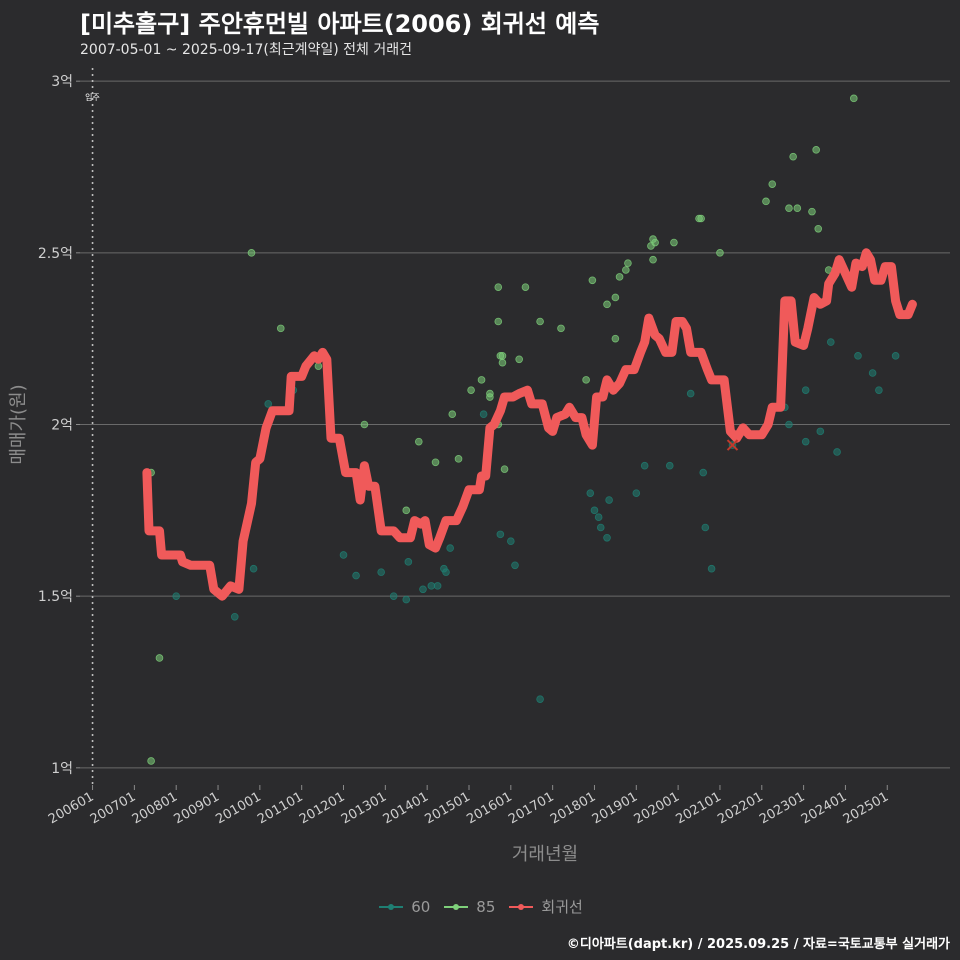 This screenshot has height=960, width=960. I want to click on x-tick-label: 202201, so click(740, 808).